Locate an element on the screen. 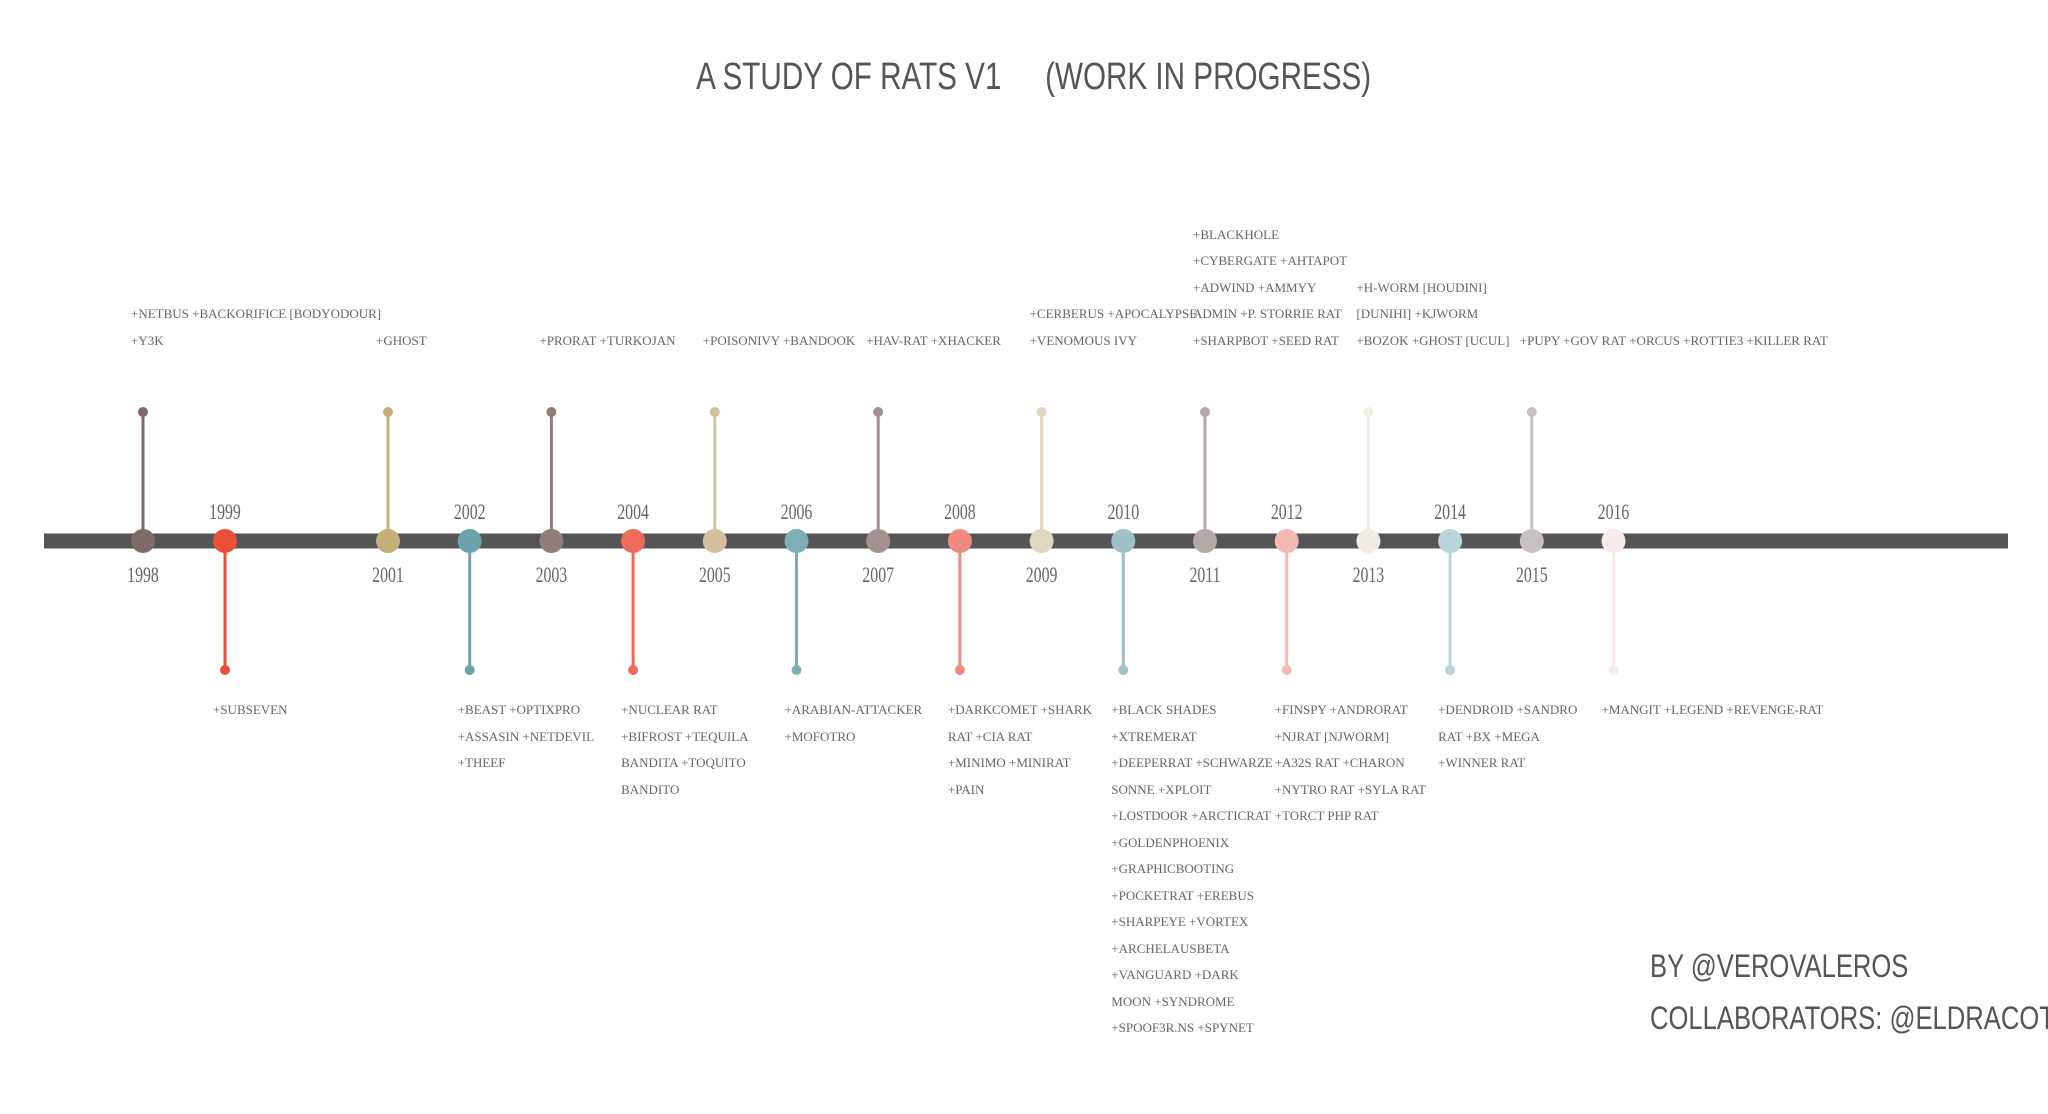  entry-2003: +PRORAT +TURKOJAN is located at coordinates (607, 341).